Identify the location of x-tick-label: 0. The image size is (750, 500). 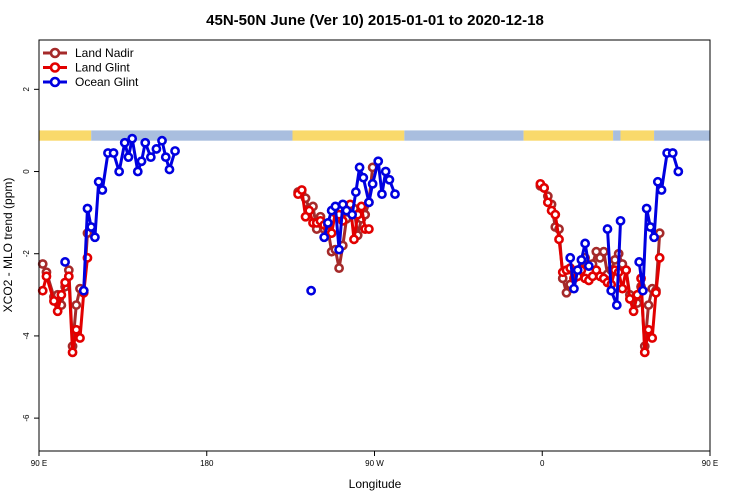
(542, 463).